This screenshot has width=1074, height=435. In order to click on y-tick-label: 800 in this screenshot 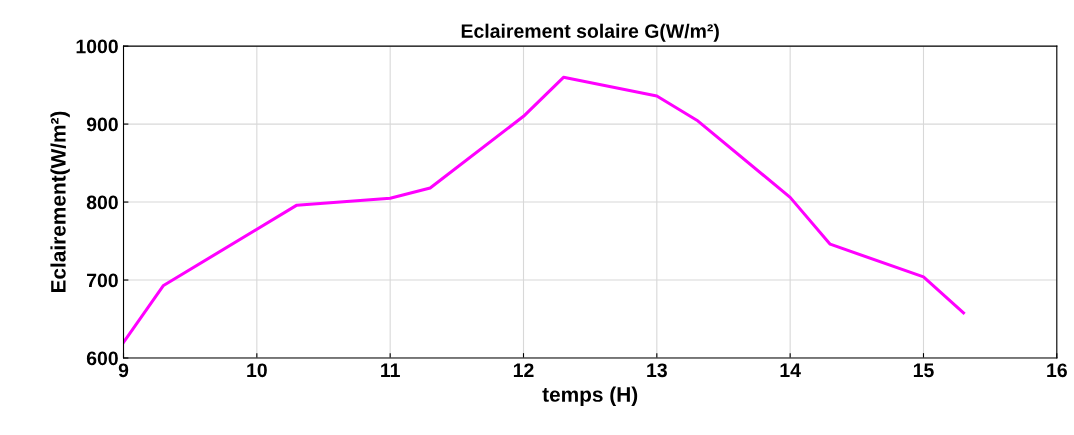, I will do `click(102, 202)`.